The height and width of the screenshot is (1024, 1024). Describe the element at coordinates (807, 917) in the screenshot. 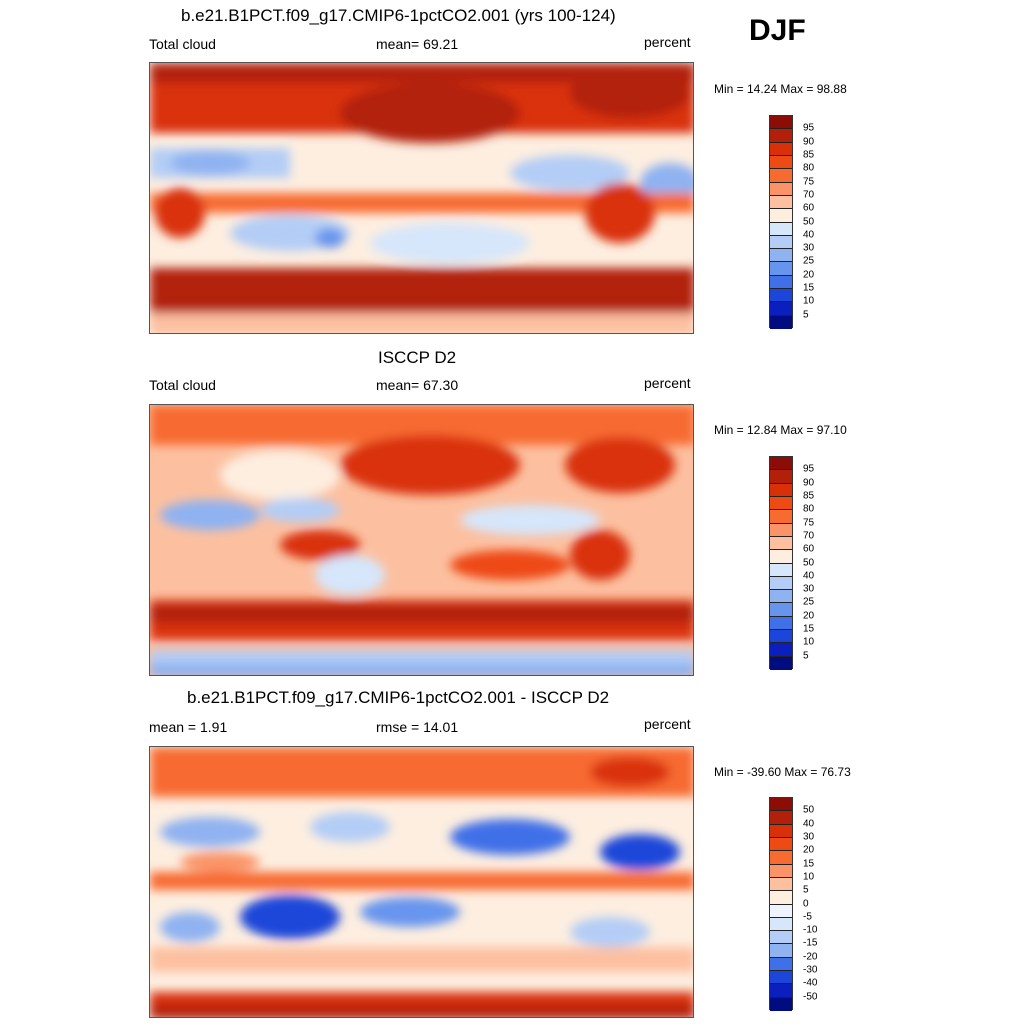

I see `legend-label: -5` at that location.